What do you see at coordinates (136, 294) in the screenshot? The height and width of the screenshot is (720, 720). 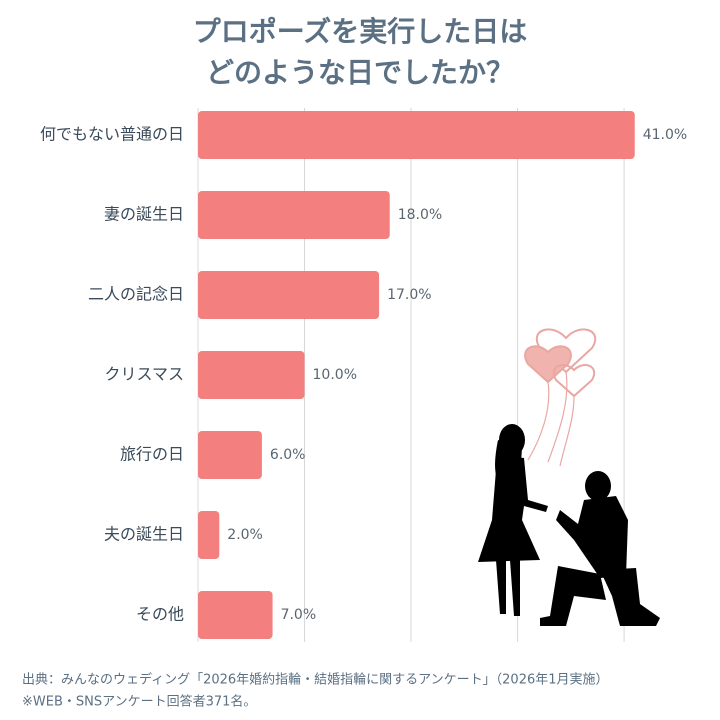 I see `category-label: 二人の記念日` at bounding box center [136, 294].